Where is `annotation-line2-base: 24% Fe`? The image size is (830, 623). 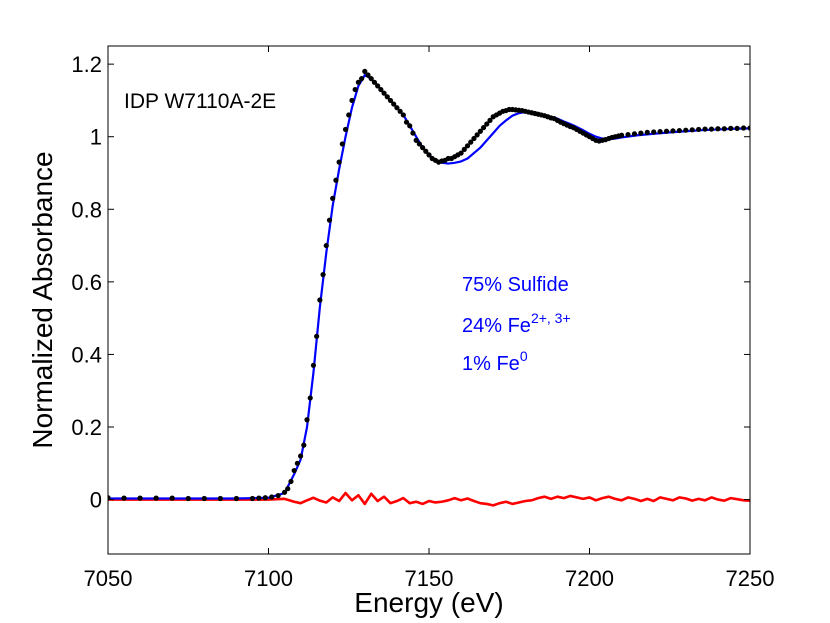 annotation-line2-base: 24% Fe is located at coordinates (496, 326).